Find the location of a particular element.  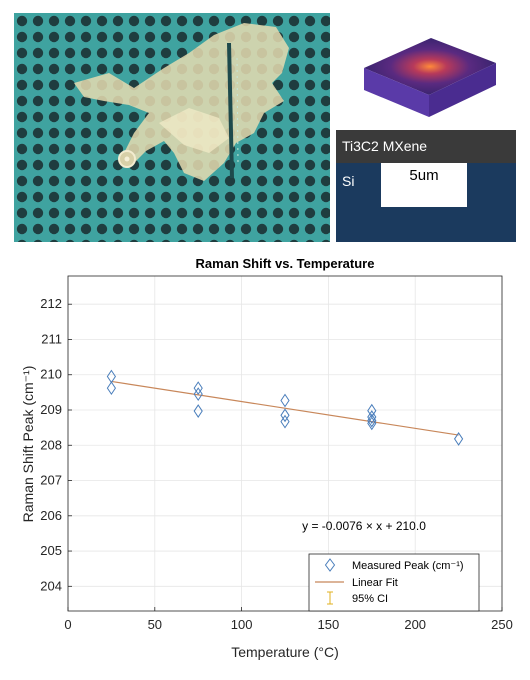

measured-points is located at coordinates (285, 407).